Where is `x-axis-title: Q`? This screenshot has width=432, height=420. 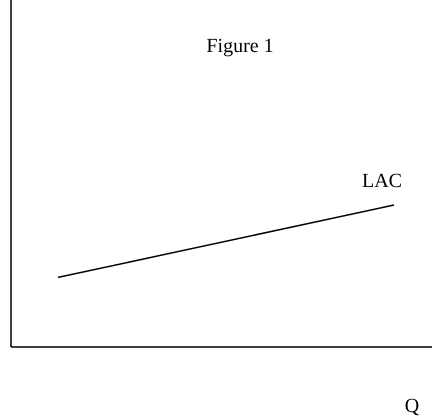
x-axis-title: Q is located at coordinates (412, 406).